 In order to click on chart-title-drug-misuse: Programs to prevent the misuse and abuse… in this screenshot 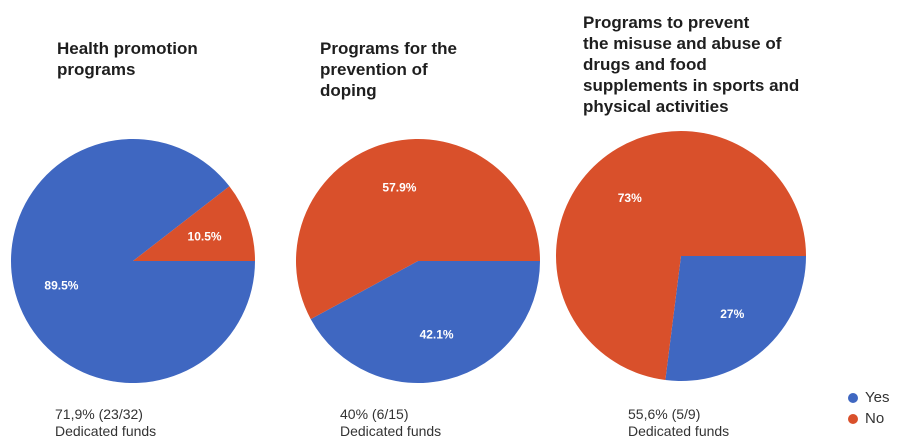, I will do `click(691, 64)`.